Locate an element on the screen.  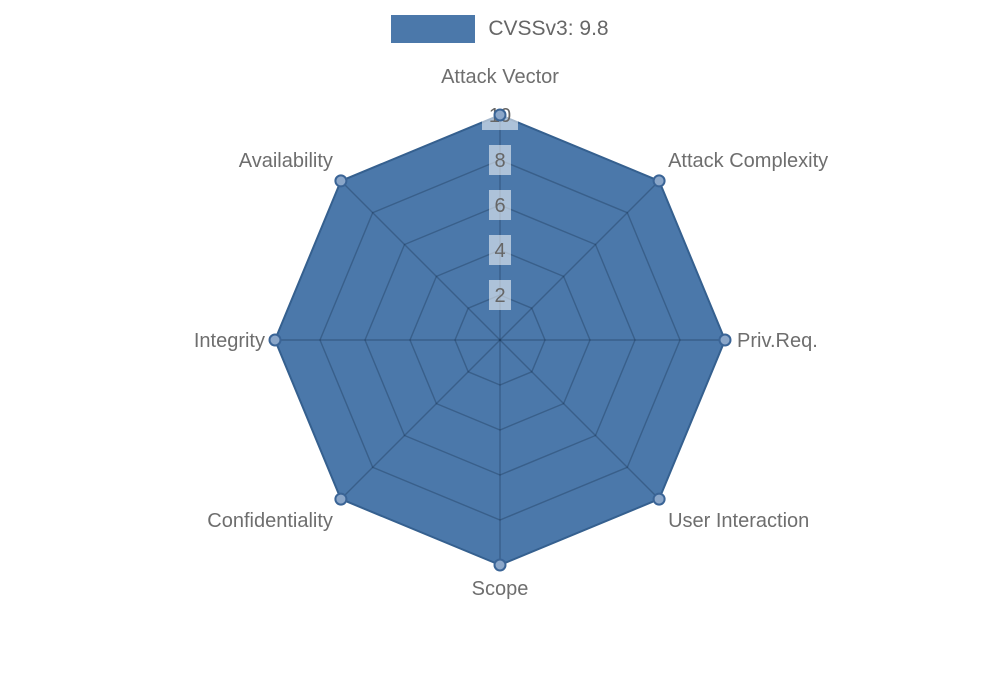
legend-label: CVSSv3: 9.8 is located at coordinates (548, 28).